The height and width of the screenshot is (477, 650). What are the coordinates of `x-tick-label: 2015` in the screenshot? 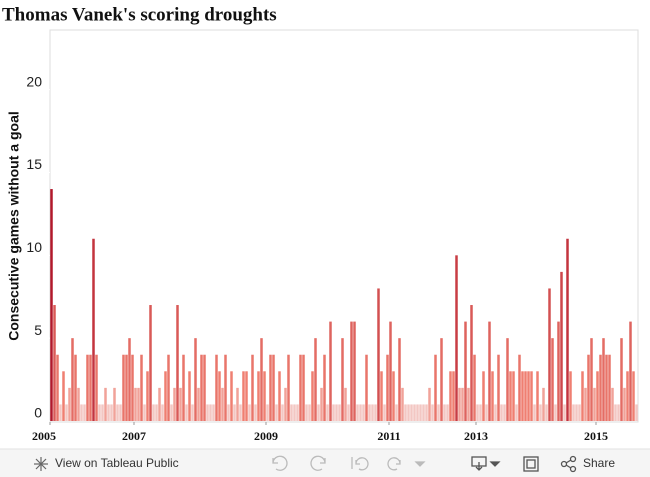 It's located at (596, 436).